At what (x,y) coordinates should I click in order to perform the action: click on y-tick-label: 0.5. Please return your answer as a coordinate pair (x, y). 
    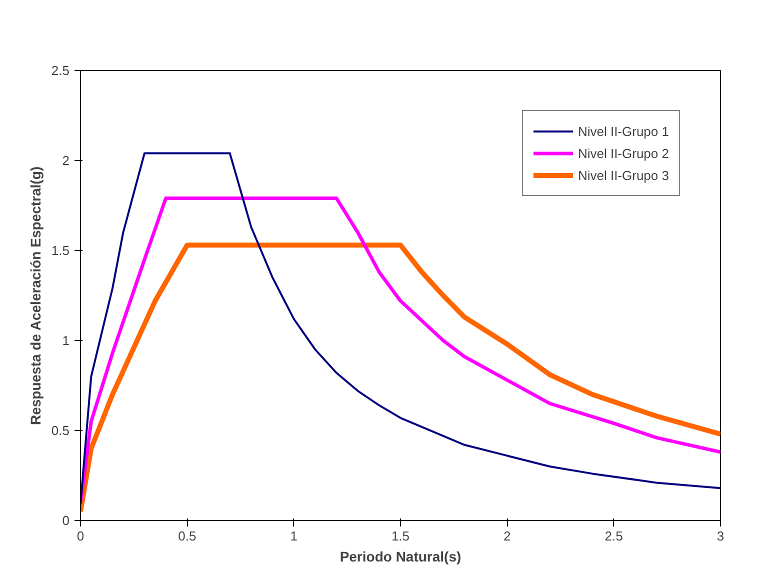
    Looking at the image, I should click on (60, 430).